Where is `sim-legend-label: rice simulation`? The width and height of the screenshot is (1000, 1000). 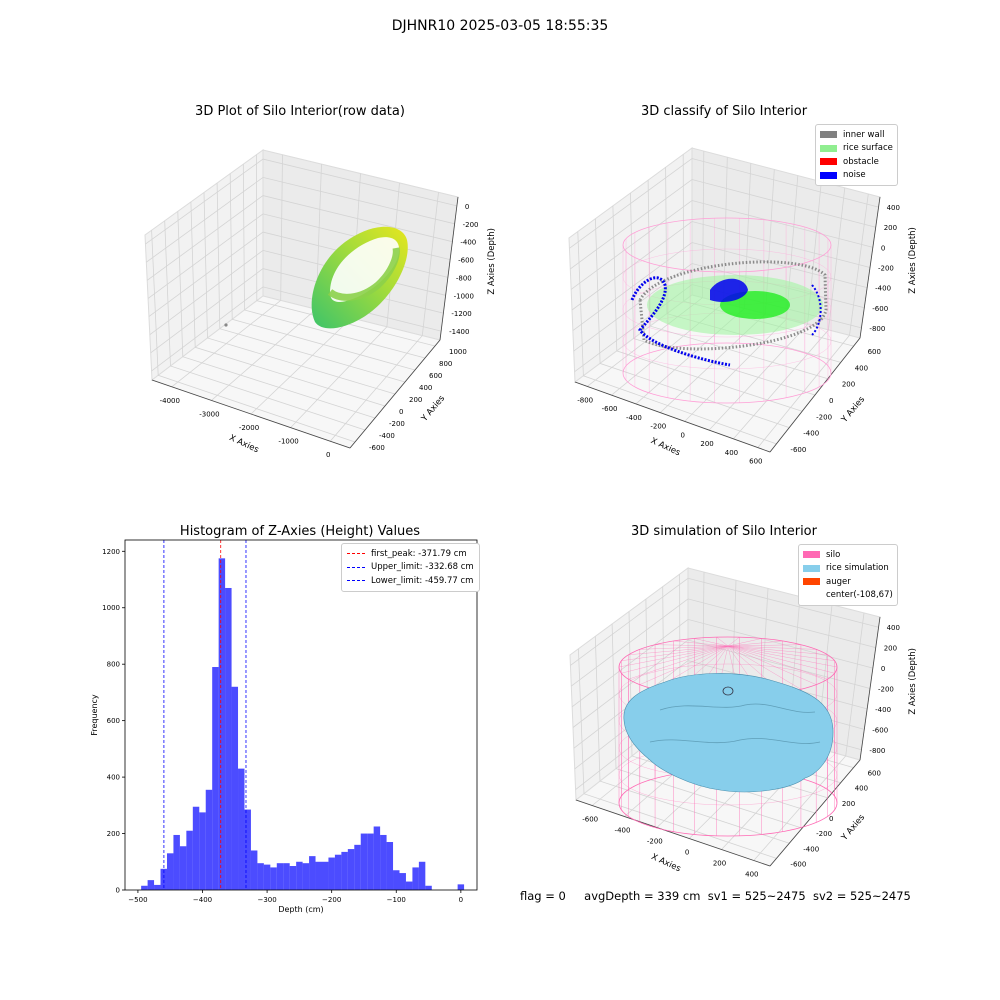 sim-legend-label: rice simulation is located at coordinates (857, 568).